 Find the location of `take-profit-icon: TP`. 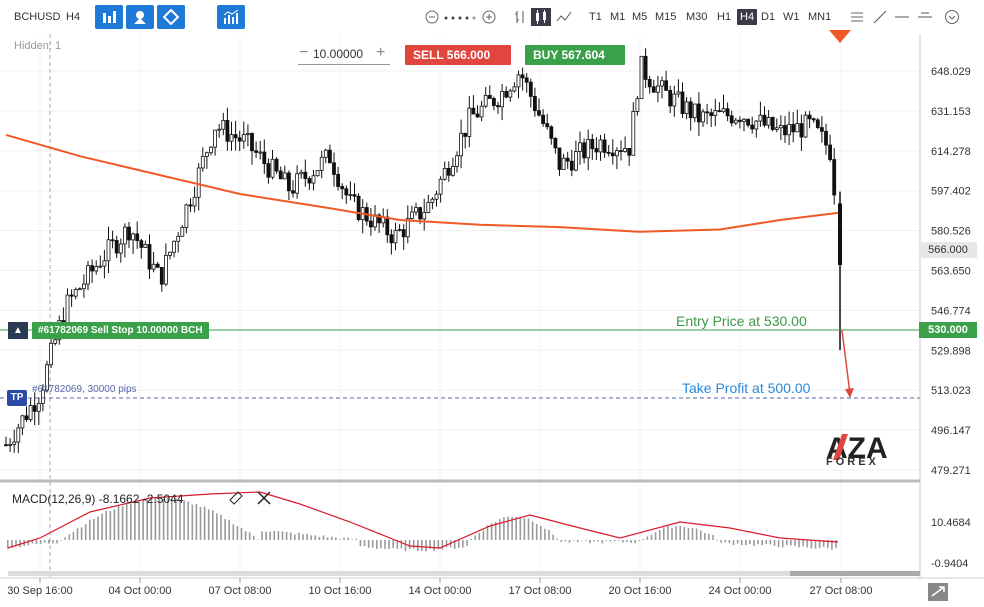

take-profit-icon: TP is located at coordinates (17, 398).